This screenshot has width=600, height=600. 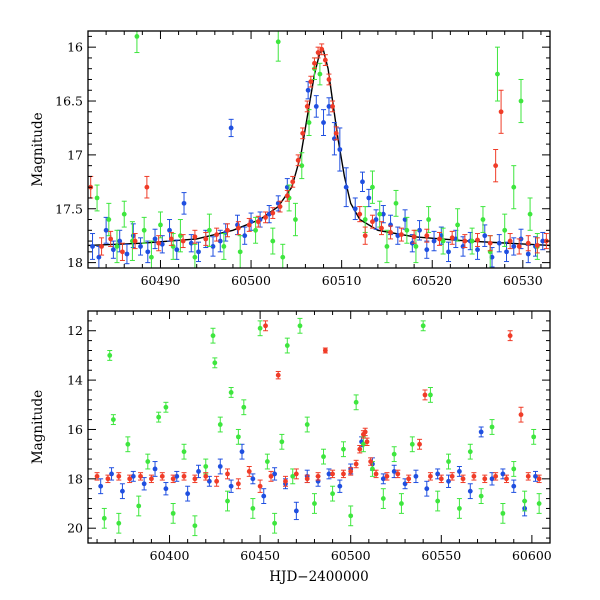 I want to click on y-tick-label: 20, so click(x=75, y=528).